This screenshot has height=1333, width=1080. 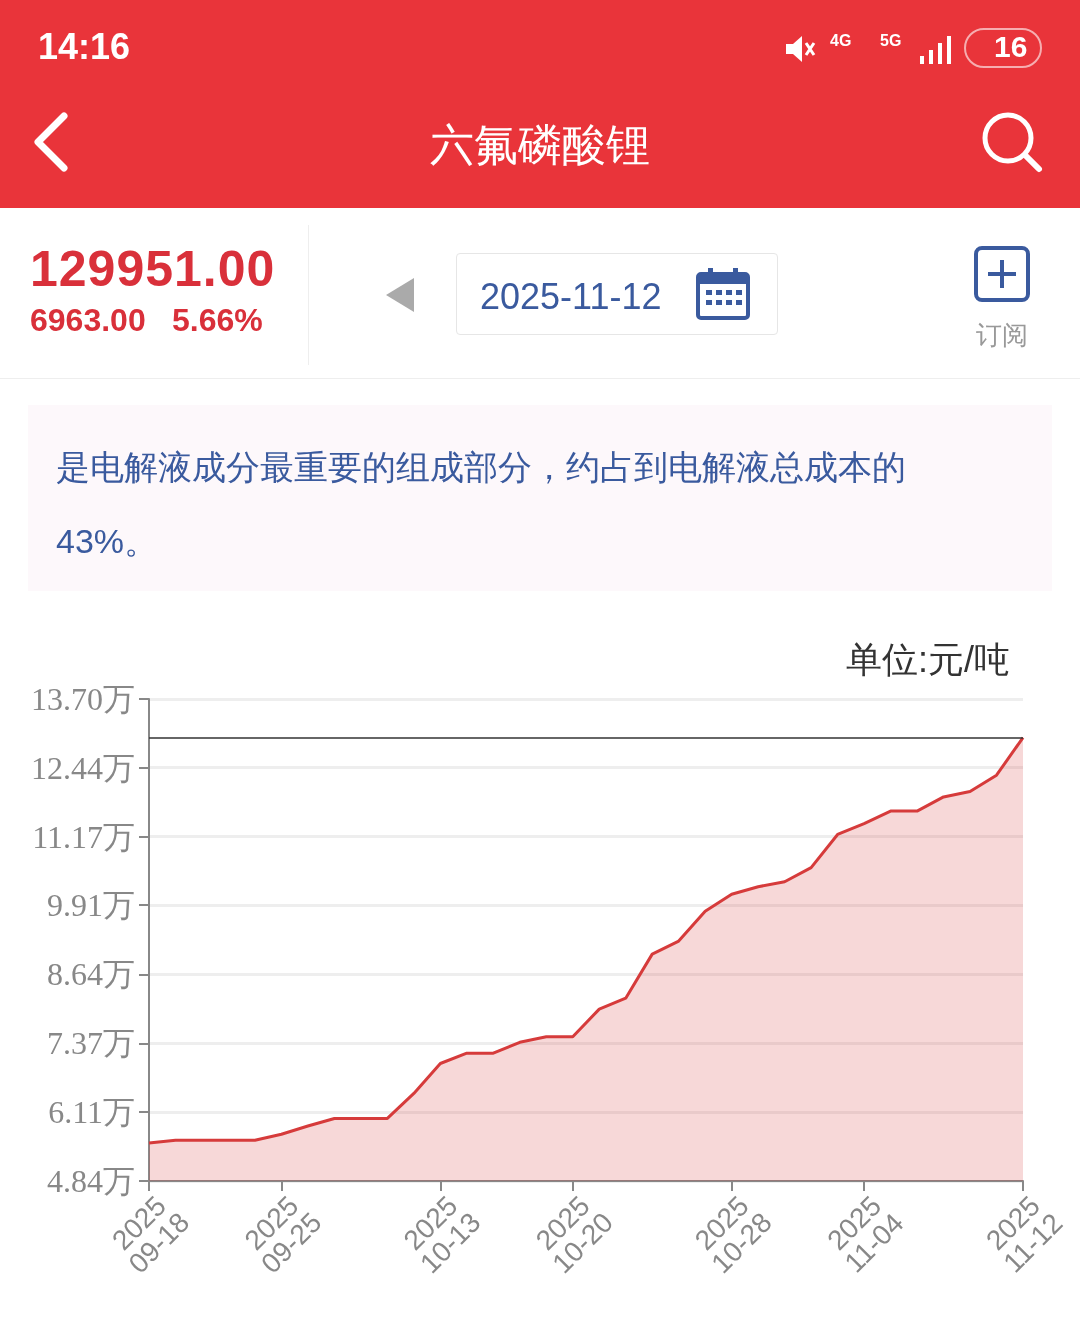 What do you see at coordinates (88, 320) in the screenshot?
I see `text: 6963.00` at bounding box center [88, 320].